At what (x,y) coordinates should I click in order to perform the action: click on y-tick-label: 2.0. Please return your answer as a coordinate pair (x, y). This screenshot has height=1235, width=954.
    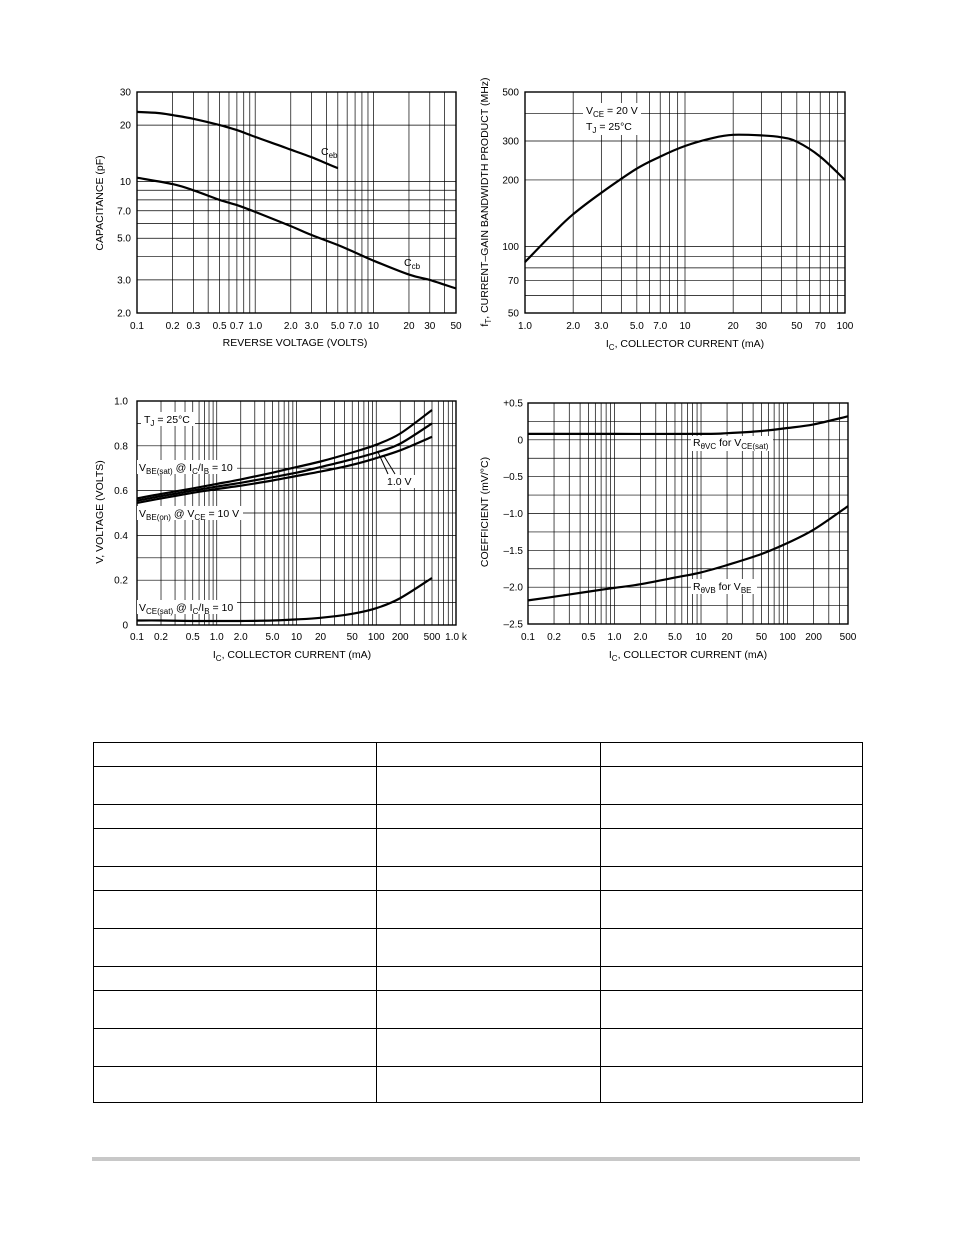
    Looking at the image, I should click on (124, 314).